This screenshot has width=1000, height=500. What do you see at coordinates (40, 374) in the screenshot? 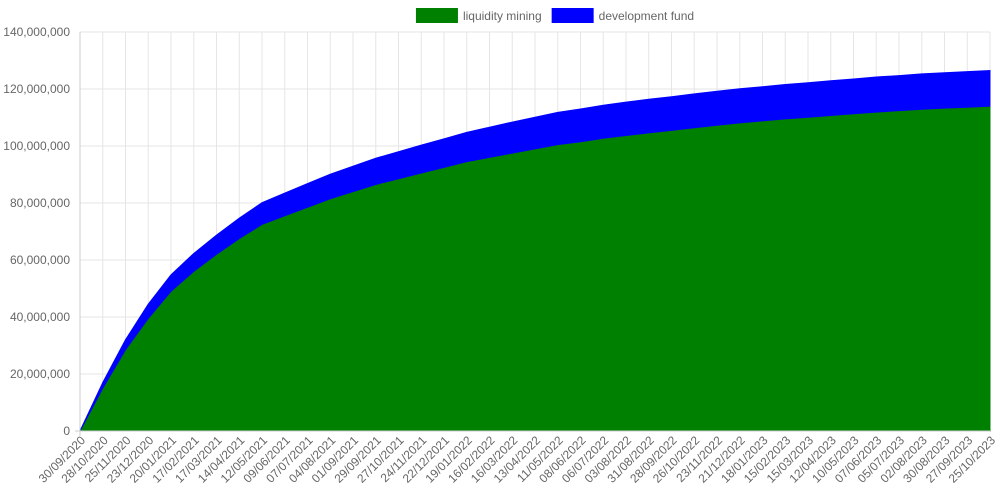
I see `y-tick-label: 20,000,000` at bounding box center [40, 374].